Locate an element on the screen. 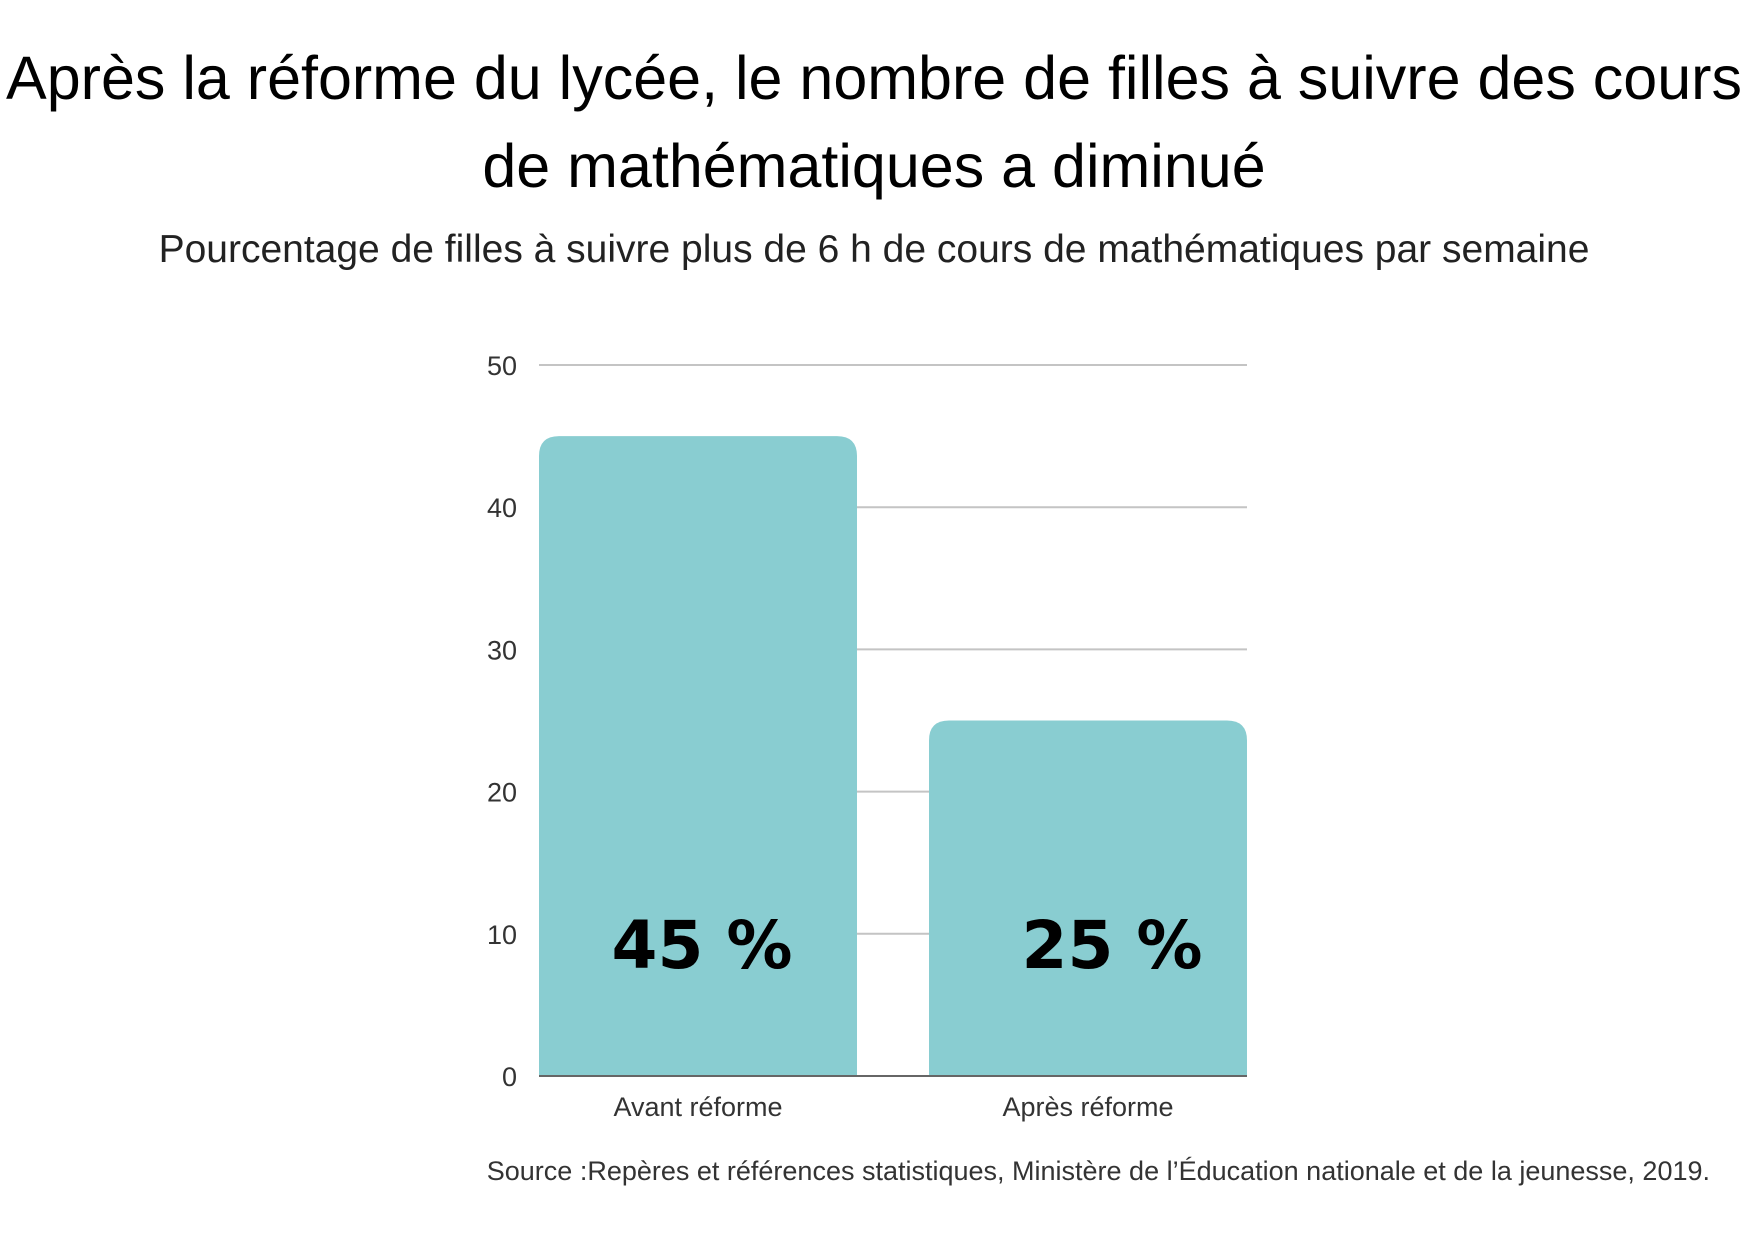 This screenshot has width=1748, height=1240. y-tick-label: 50 is located at coordinates (502, 366).